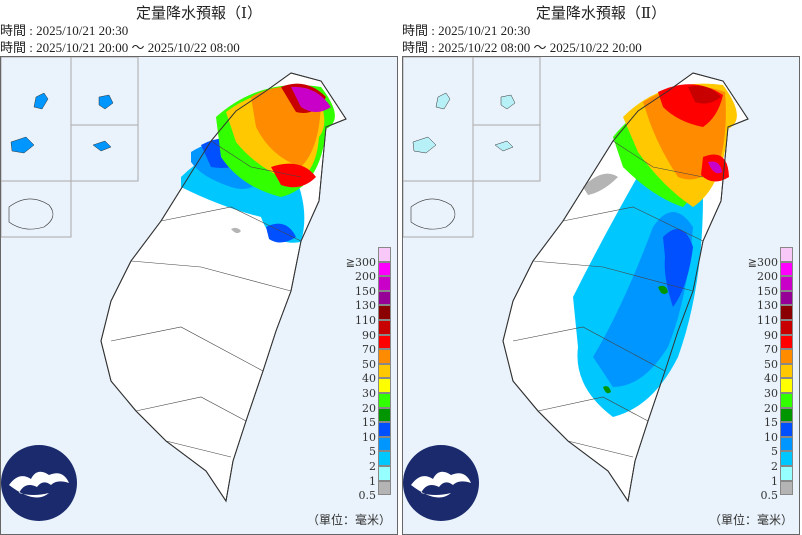 This screenshot has width=802, height=535. I want to click on legend-label: ≧300, so click(762, 262).